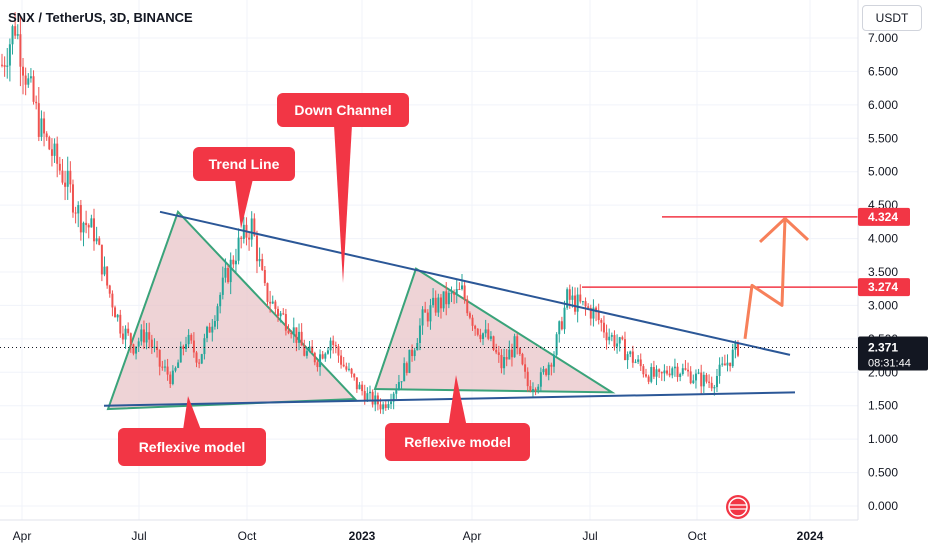 This screenshot has width=932, height=550. I want to click on callout-label: Reflexive model, so click(457, 442).